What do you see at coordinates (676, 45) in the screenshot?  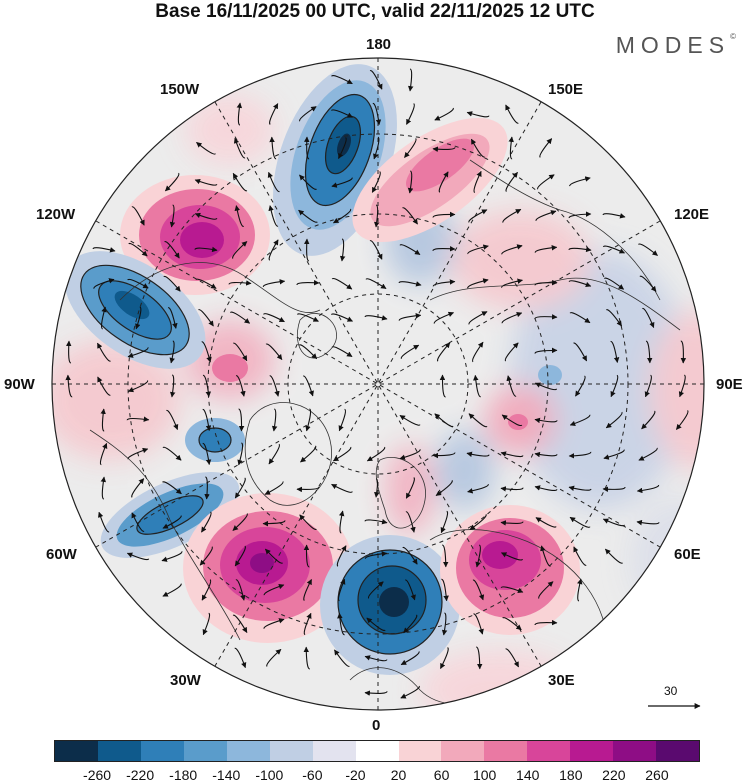 I see `brand-logo: MODES©` at bounding box center [676, 45].